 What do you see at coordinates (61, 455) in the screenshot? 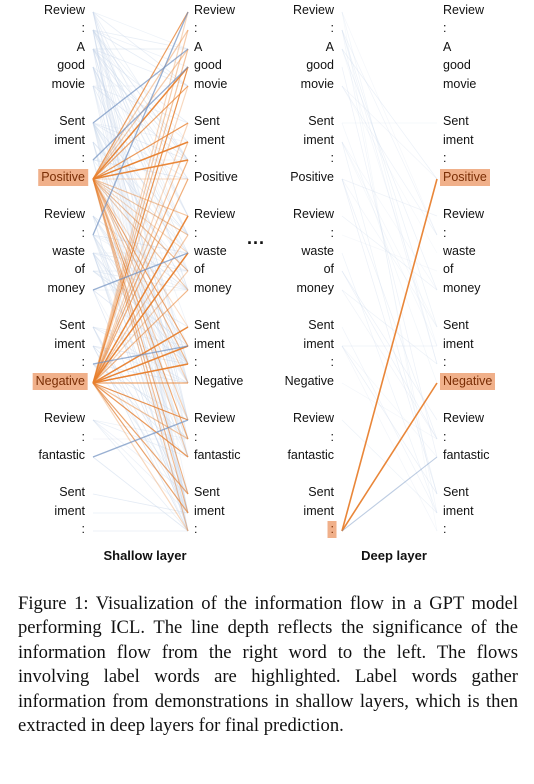
I see `shallow-left-token-20: fantastic` at bounding box center [61, 455].